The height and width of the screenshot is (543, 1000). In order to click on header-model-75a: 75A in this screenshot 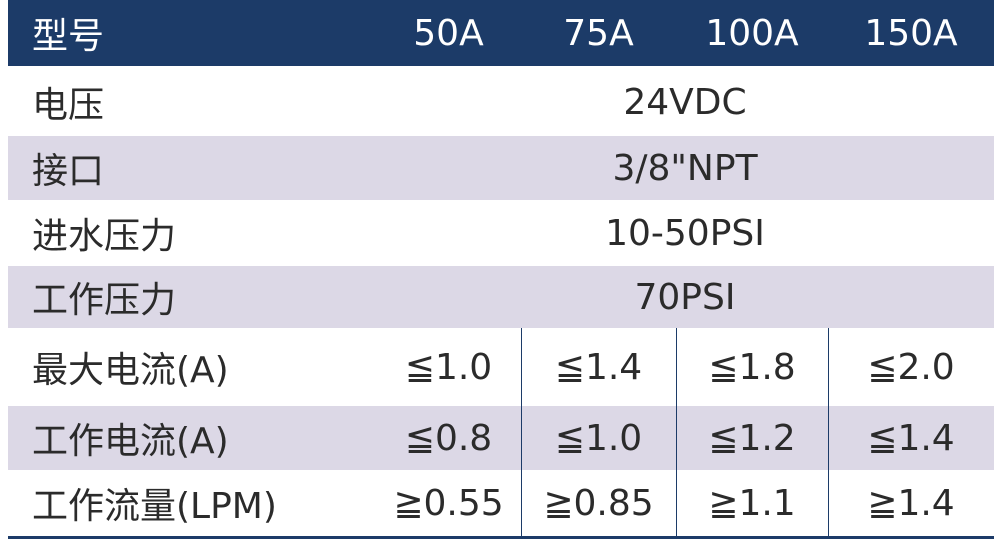, I will do `click(598, 33)`.